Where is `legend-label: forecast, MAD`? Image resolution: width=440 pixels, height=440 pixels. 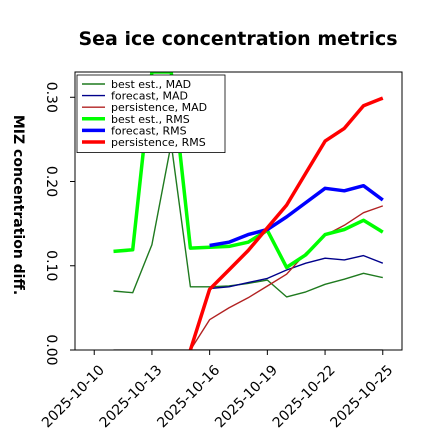 legend-label: forecast, MAD is located at coordinates (149, 96).